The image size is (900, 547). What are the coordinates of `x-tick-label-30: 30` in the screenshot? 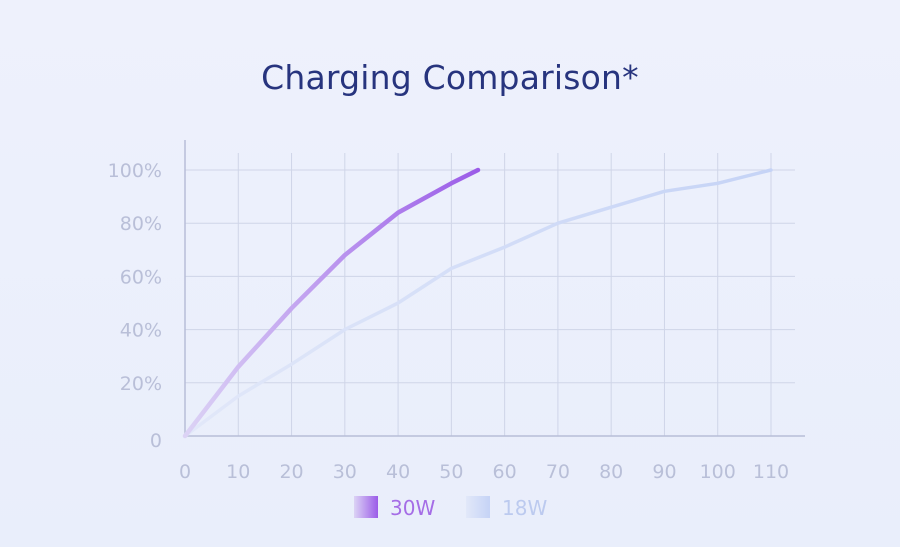 It's located at (345, 472).